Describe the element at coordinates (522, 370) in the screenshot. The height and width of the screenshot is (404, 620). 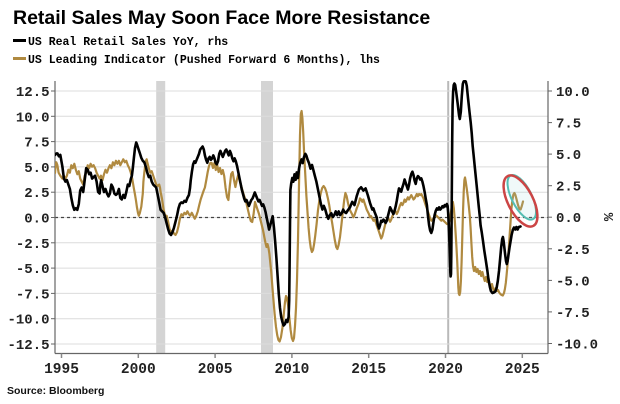
I see `svg-text: 2025` at that location.